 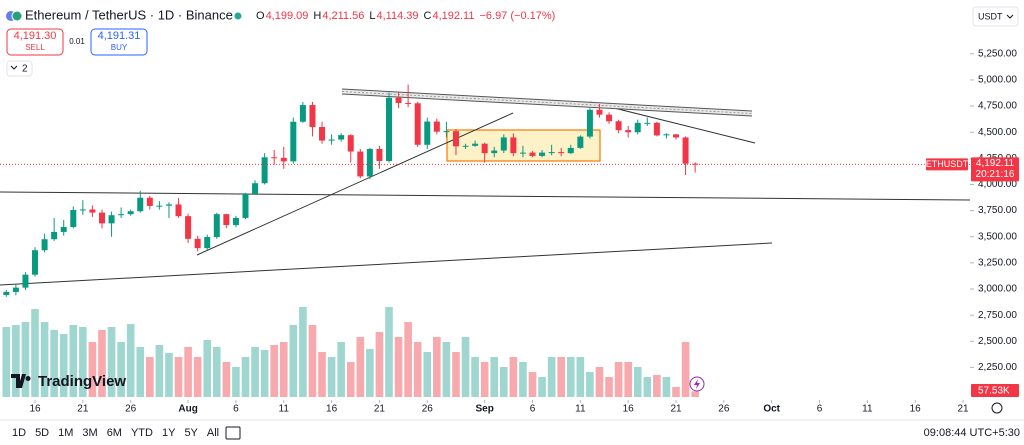 I want to click on ohlc-key: C, so click(x=428, y=16).